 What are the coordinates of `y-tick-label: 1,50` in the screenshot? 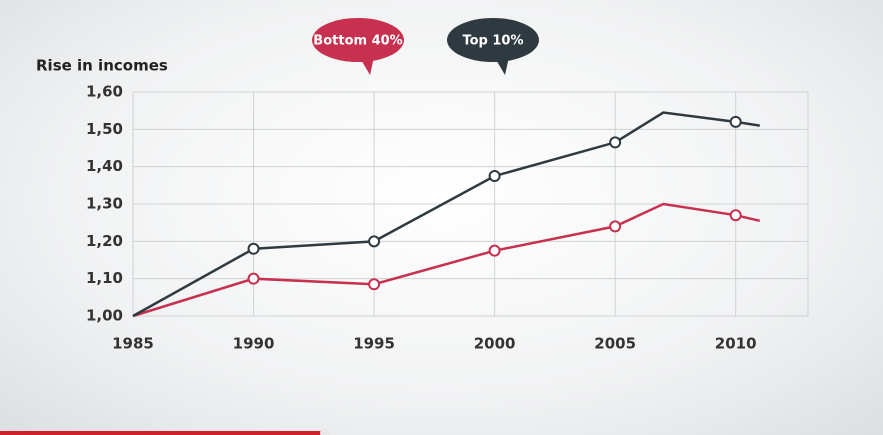 It's located at (104, 129).